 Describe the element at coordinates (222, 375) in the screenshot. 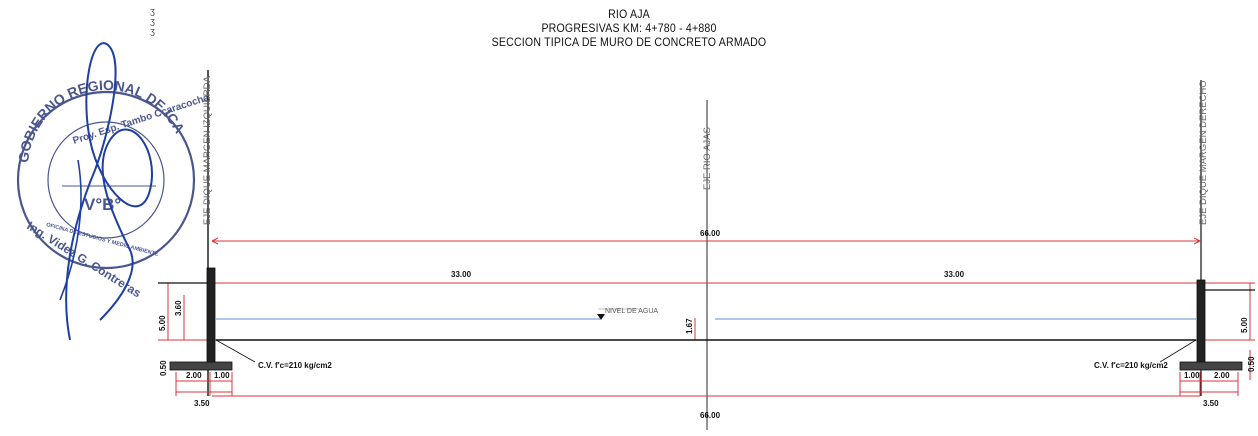

I see `dim-left-toe-label: 1.00` at that location.